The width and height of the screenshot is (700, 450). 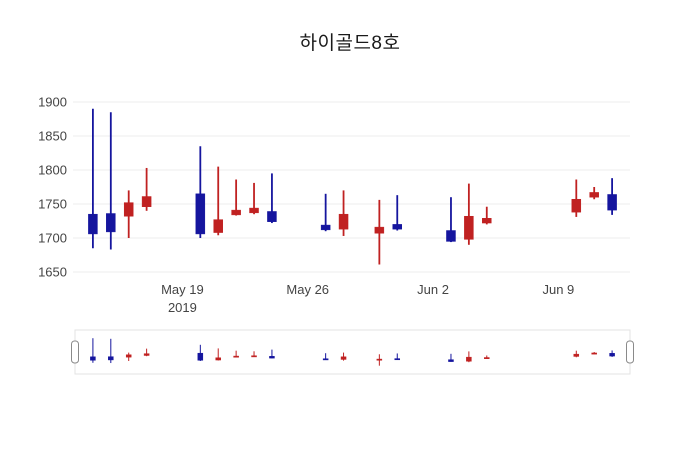 I want to click on chart-title: 하이골드8호, so click(x=350, y=43).